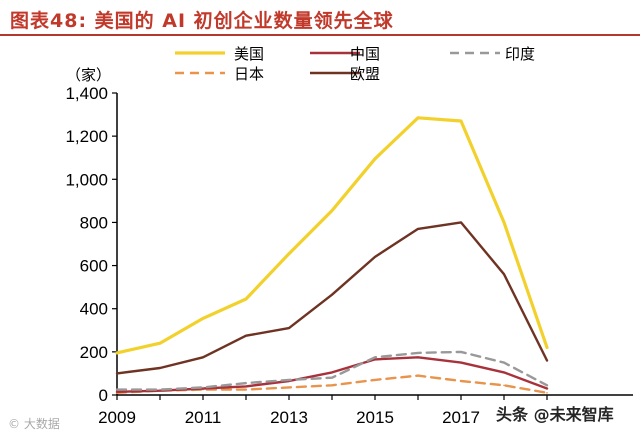 The height and width of the screenshot is (436, 640). I want to click on x-tick-label: 2013, so click(289, 417).